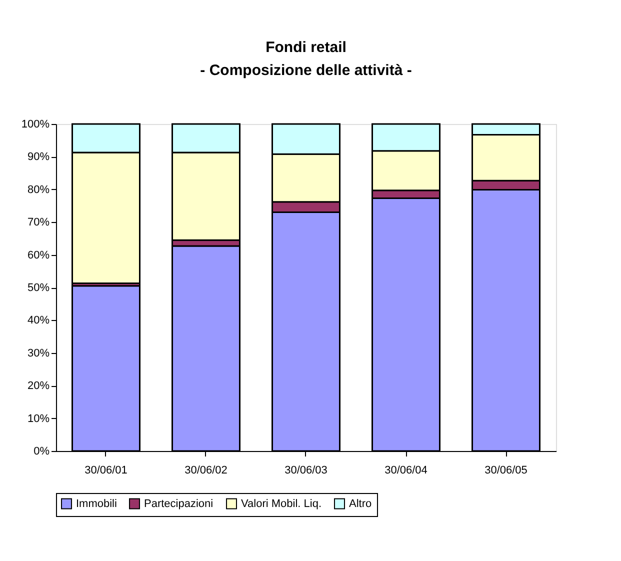 The width and height of the screenshot is (621, 561). Describe the element at coordinates (38, 418) in the screenshot. I see `y-tick-label: 10%` at that location.